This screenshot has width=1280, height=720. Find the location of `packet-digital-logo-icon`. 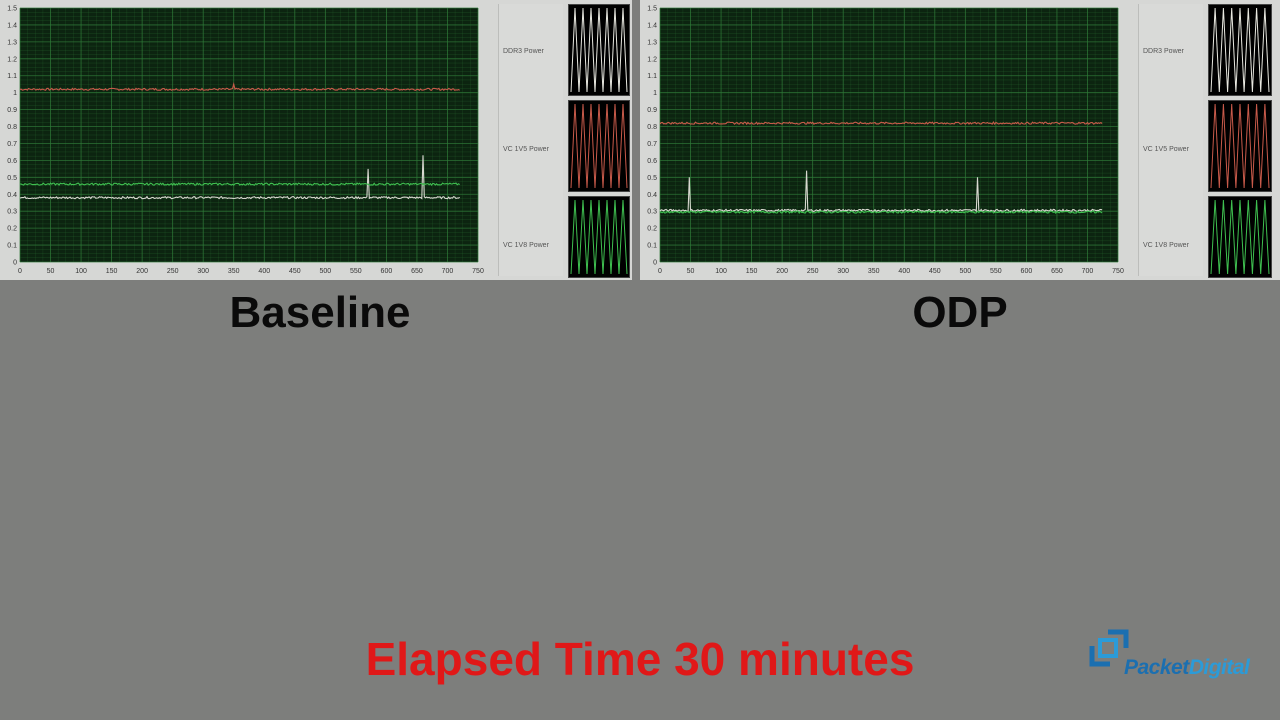

packet-digital-logo-icon is located at coordinates (1109, 648).